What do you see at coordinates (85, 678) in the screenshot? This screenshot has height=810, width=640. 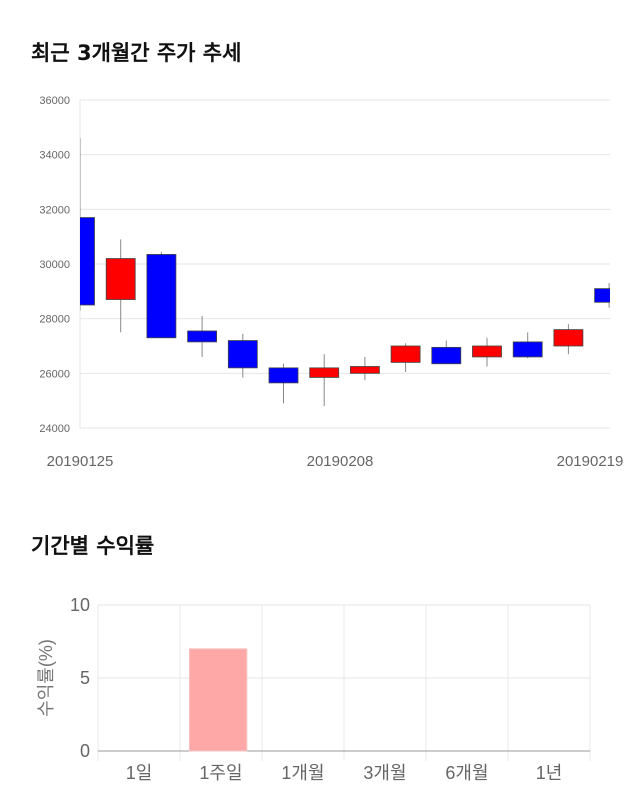 I see `y-tick-label: 5` at bounding box center [85, 678].